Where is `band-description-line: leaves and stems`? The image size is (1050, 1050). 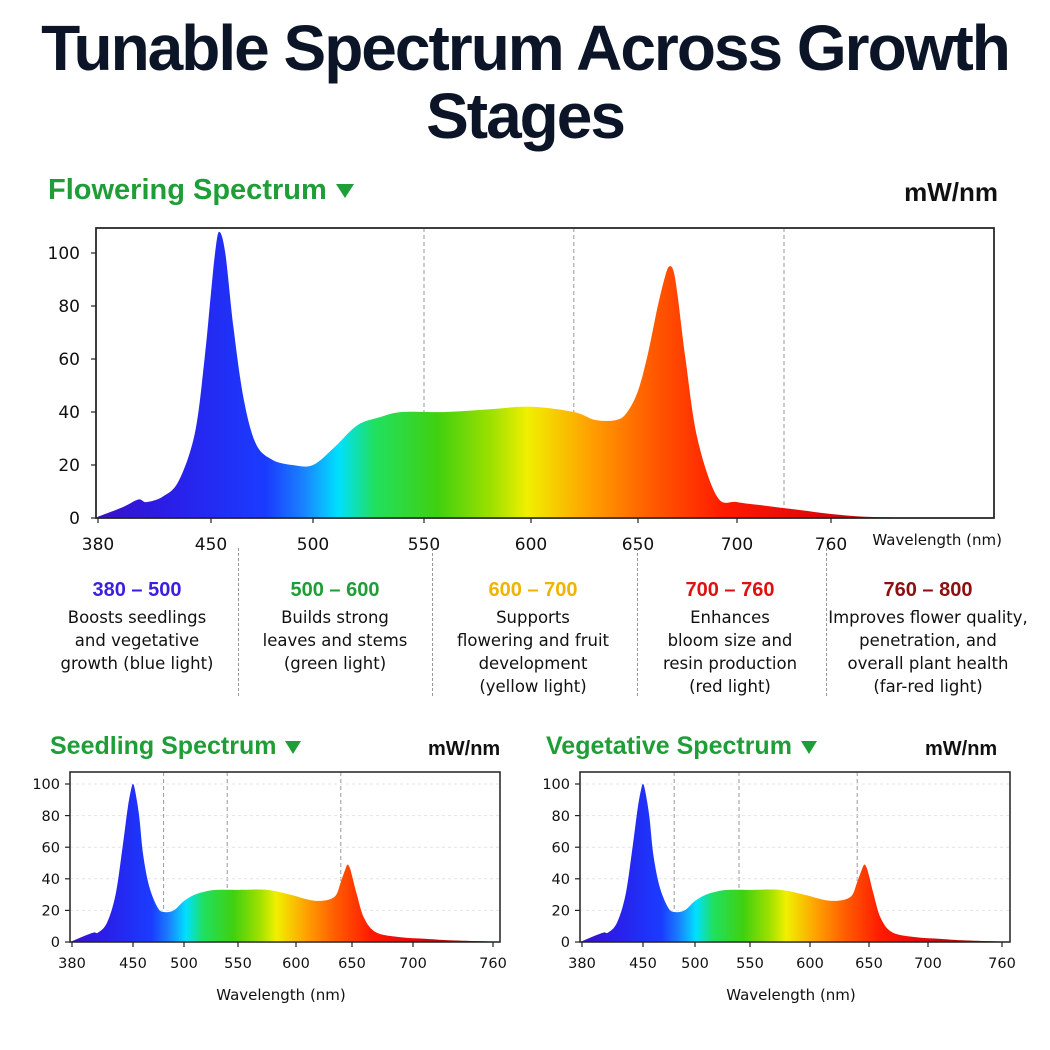 band-description-line: leaves and stems is located at coordinates (335, 640).